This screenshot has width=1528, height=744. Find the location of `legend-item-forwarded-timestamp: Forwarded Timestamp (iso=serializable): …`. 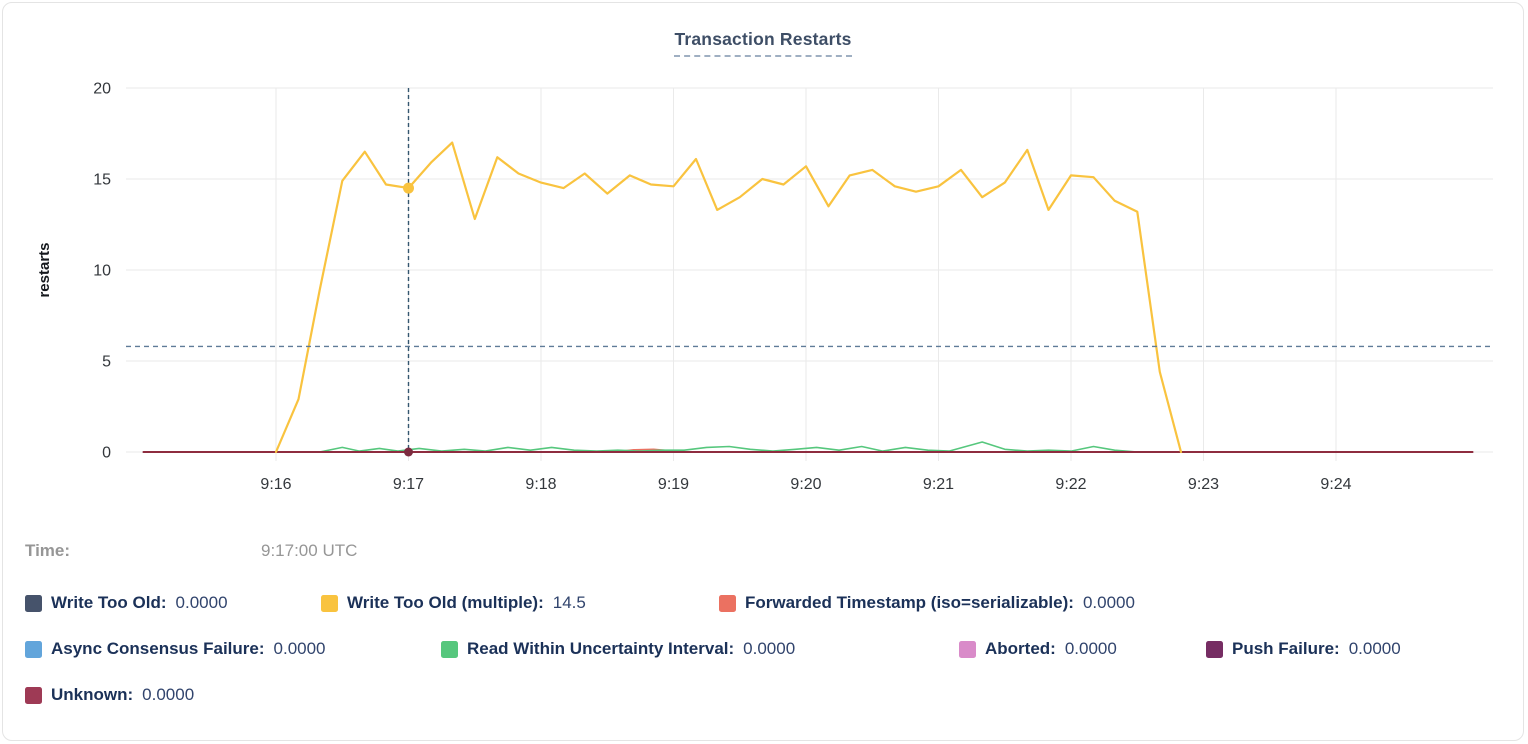

legend-item-forwarded-timestamp: Forwarded Timestamp (iso=serializable): … is located at coordinates (927, 603).